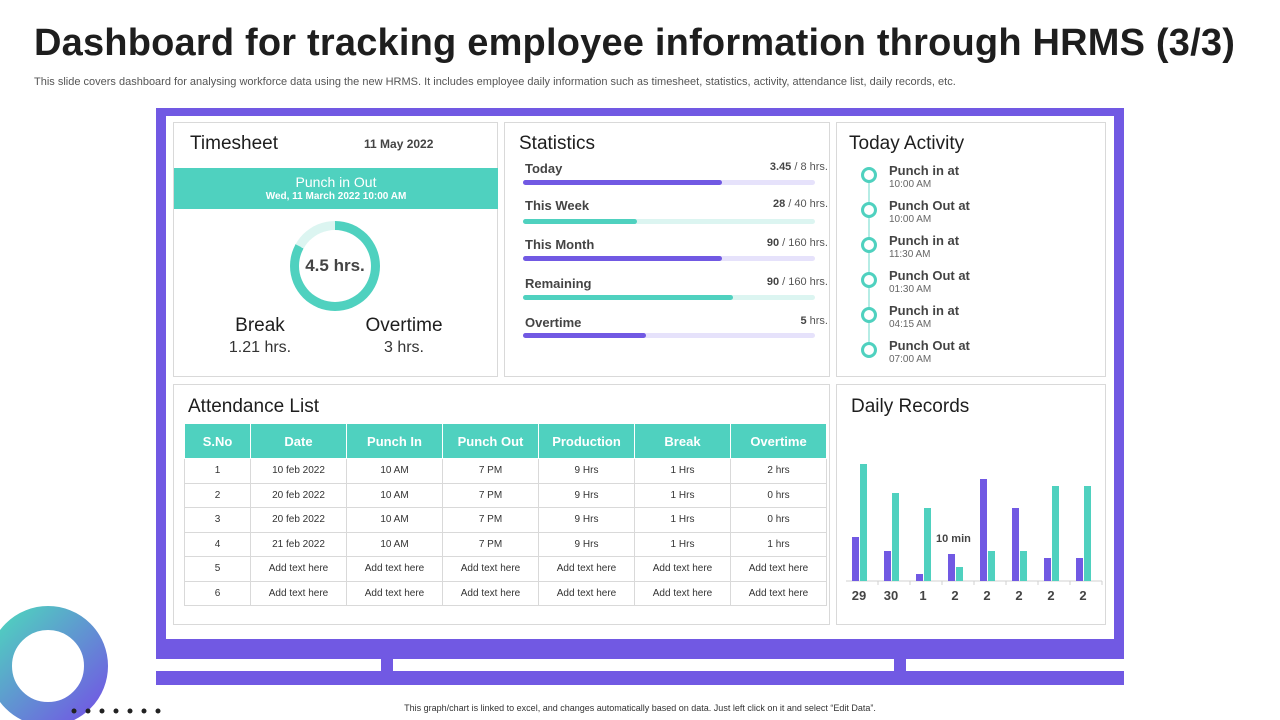 The height and width of the screenshot is (720, 1280). I want to click on table-cell: 1 hrs, so click(778, 544).